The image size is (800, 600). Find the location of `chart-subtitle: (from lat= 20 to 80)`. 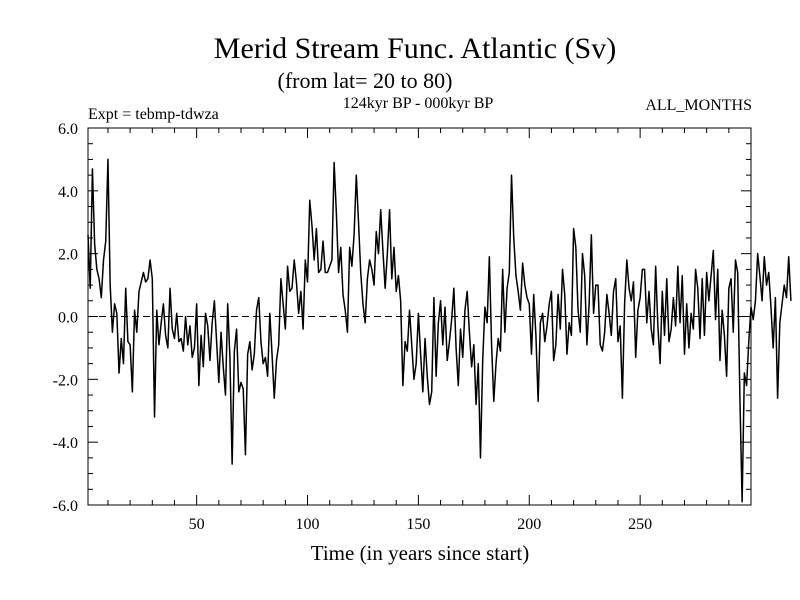

chart-subtitle: (from lat= 20 to 80) is located at coordinates (365, 80).